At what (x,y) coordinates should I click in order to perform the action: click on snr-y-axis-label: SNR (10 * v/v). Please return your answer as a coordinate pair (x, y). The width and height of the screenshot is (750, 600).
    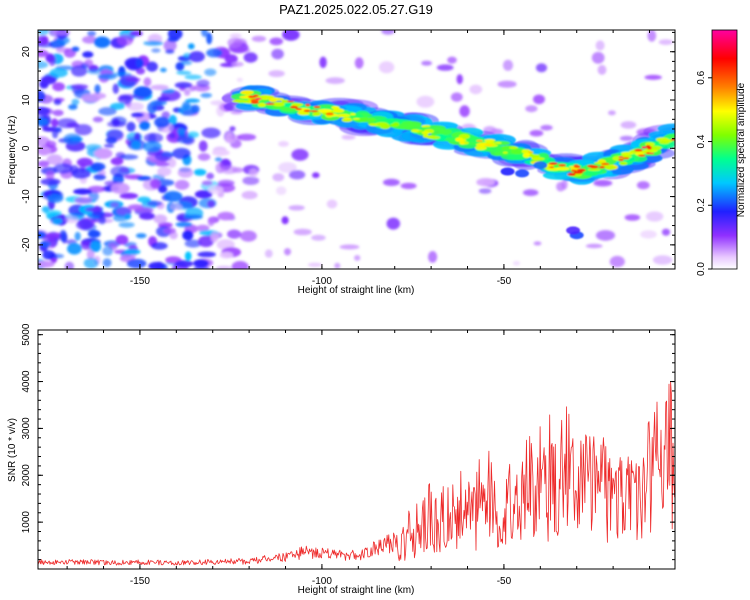
    Looking at the image, I should click on (12, 450).